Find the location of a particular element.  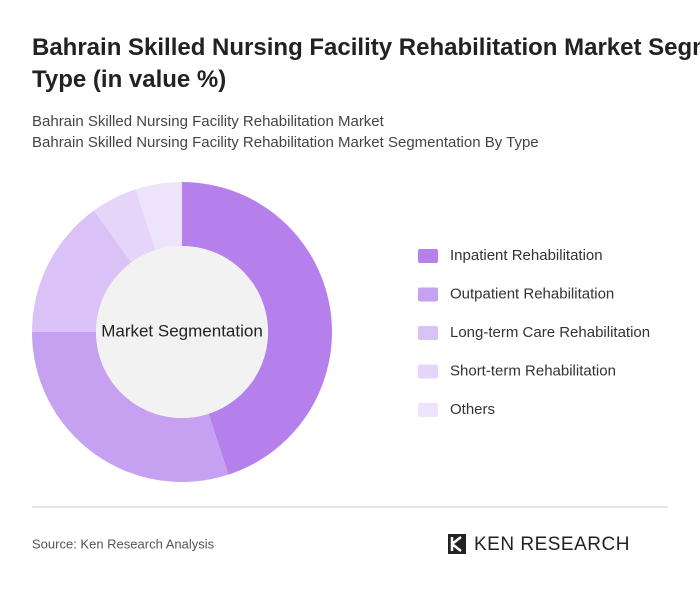

legend-label: Others is located at coordinates (472, 409).